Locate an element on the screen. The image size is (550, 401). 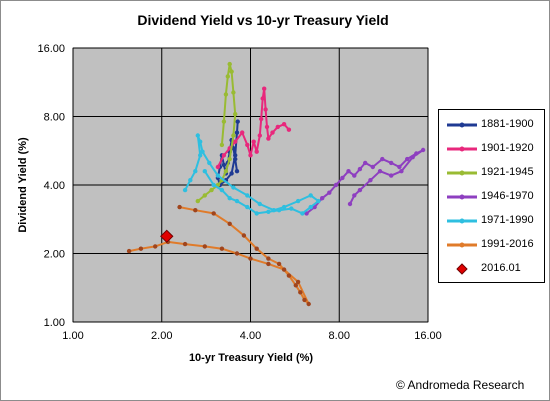
legend-label: 1991-2016 is located at coordinates (507, 244).